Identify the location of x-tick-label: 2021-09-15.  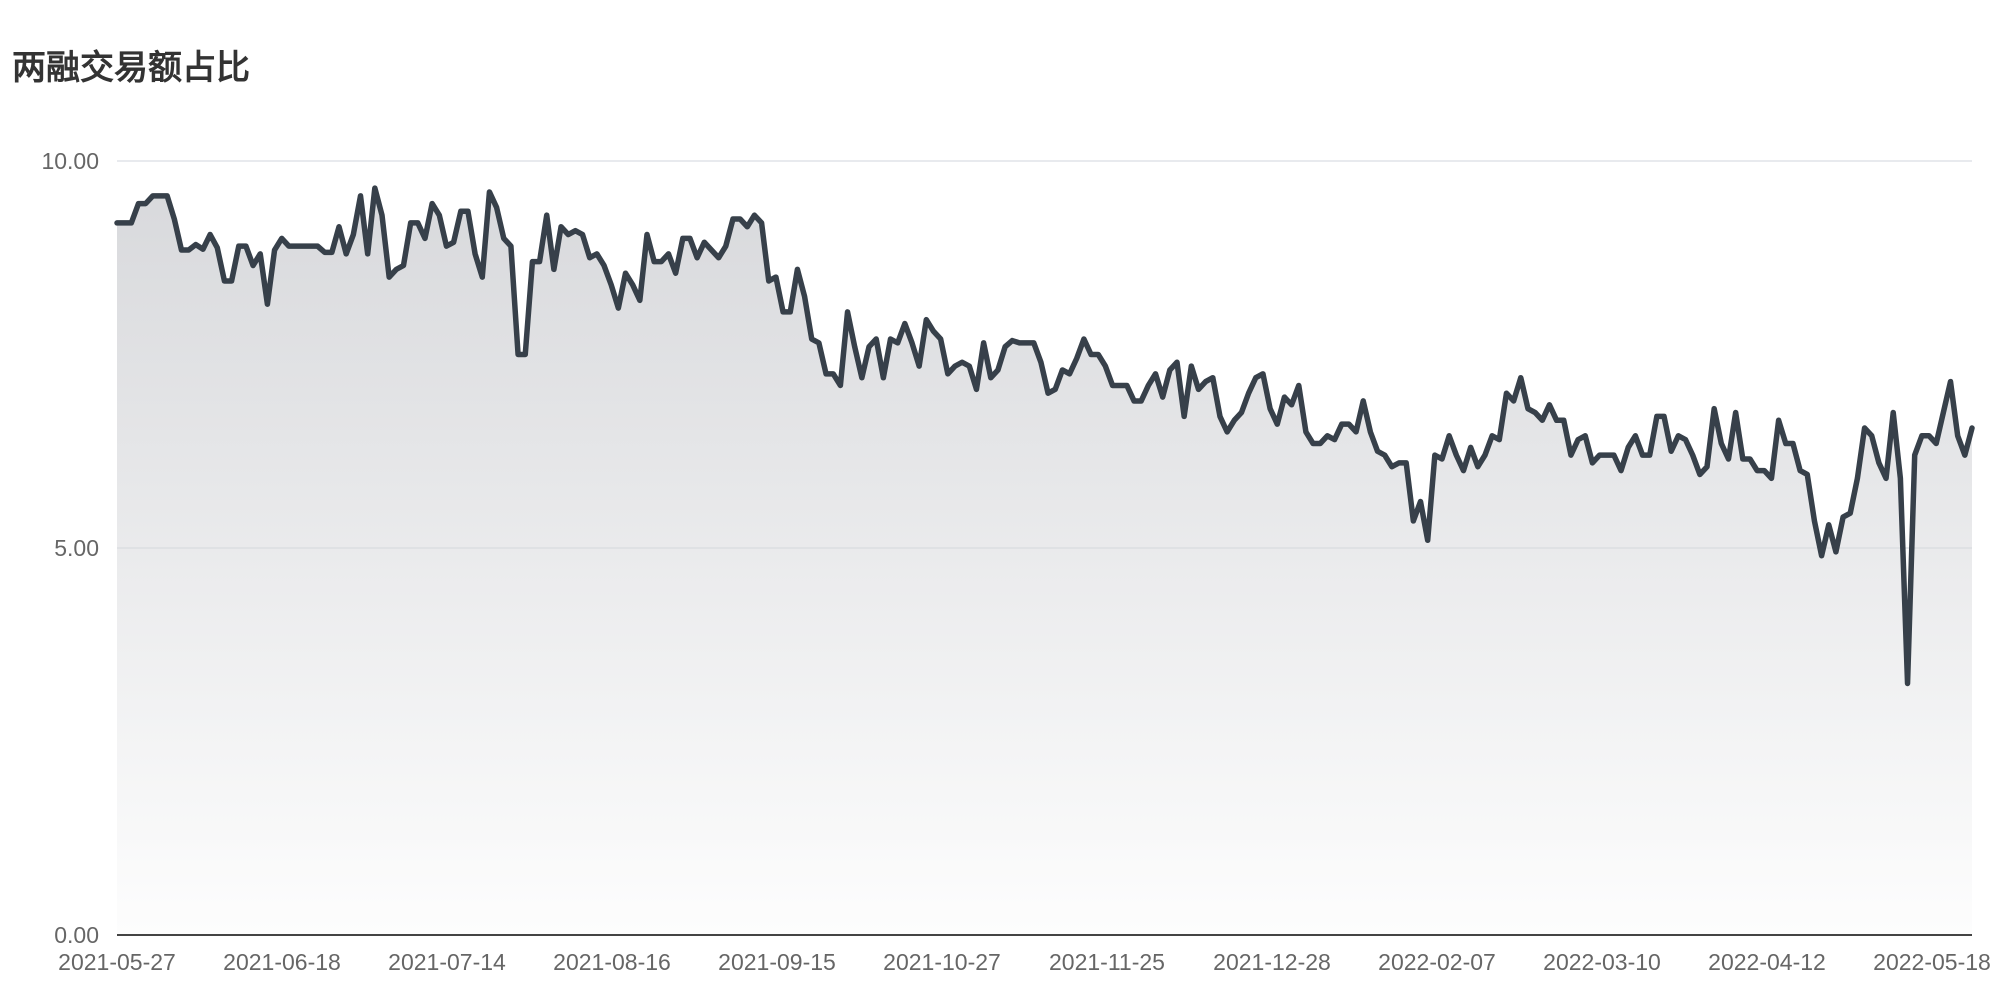
(777, 962).